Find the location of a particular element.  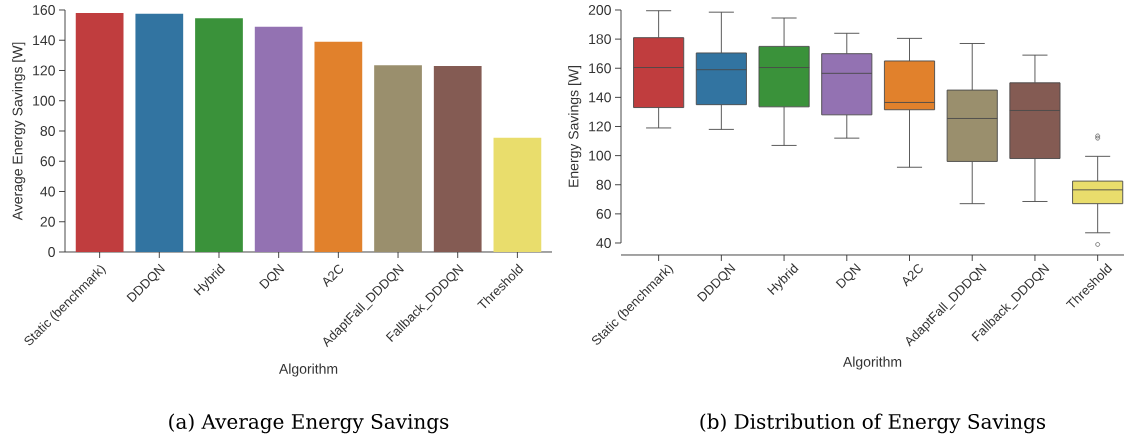

y-tick-label: 0 is located at coordinates (51, 252).